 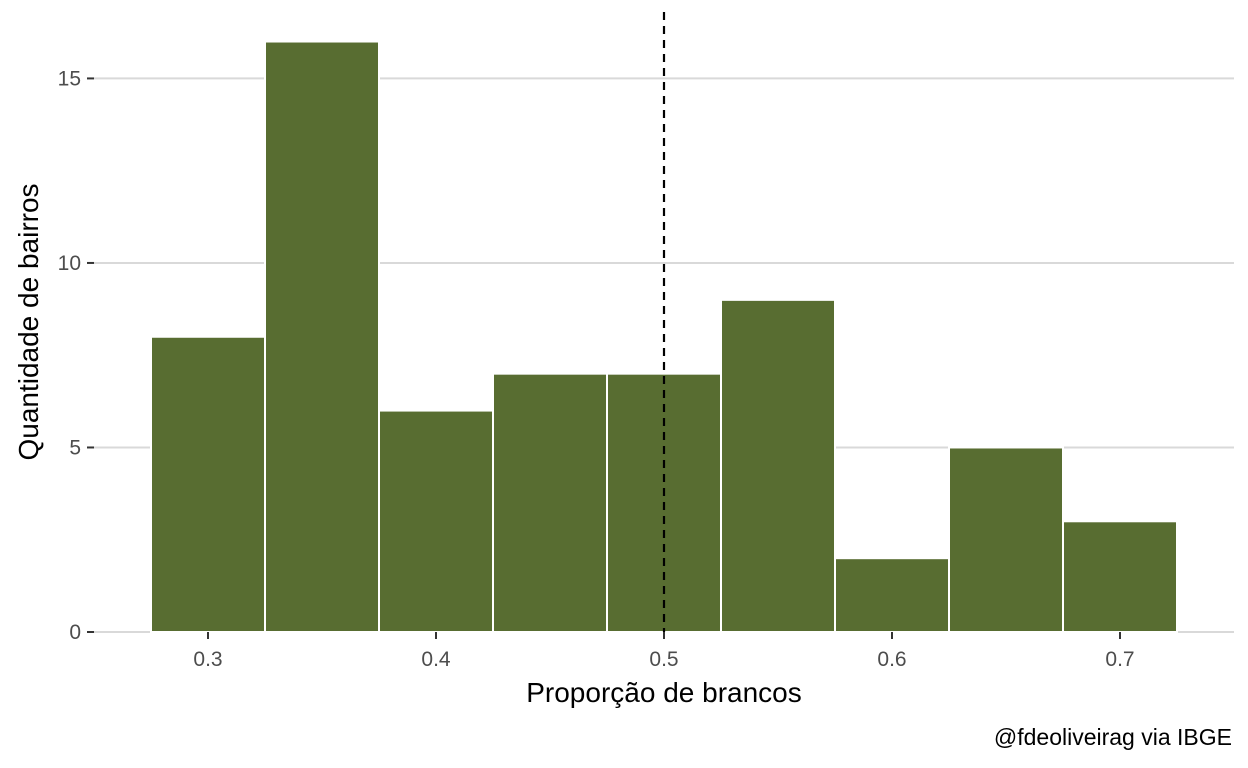 What do you see at coordinates (75, 447) in the screenshot?
I see `y-tick-label: 5` at bounding box center [75, 447].